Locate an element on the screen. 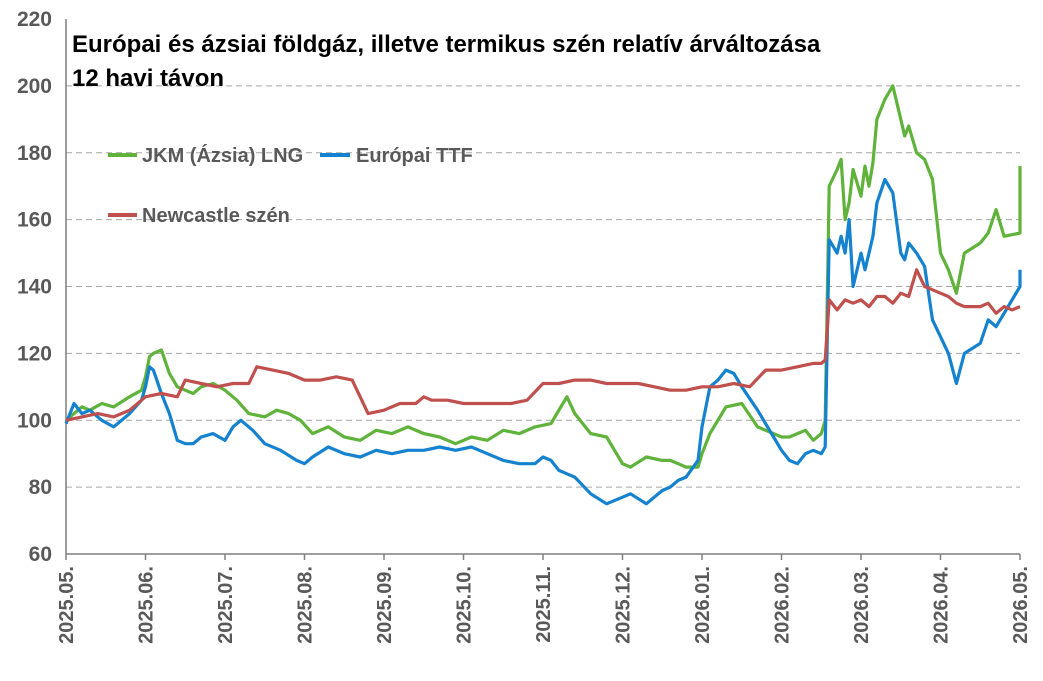 Image resolution: width=1043 pixels, height=681 pixels. legend-label-jkm: JKM (Ázsia) LNG is located at coordinates (222, 155).